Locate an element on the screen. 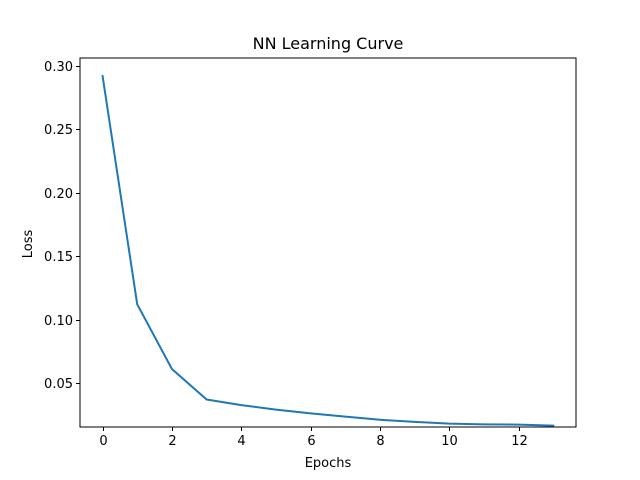 This screenshot has width=640, height=480. x-tick-label: 8 is located at coordinates (380, 441).